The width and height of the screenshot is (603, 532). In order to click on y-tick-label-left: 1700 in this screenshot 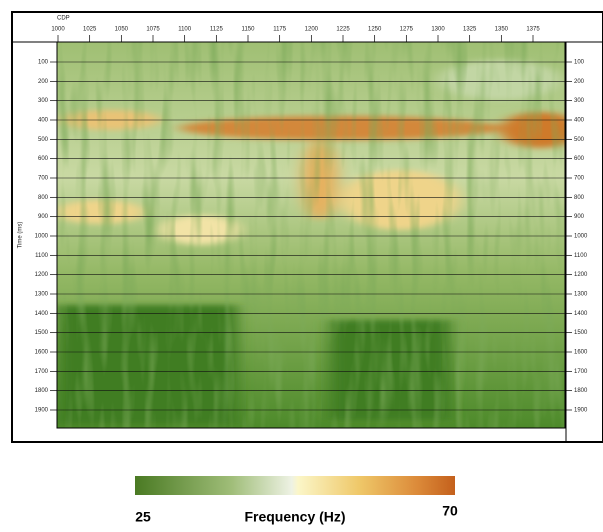, I will do `click(42, 372)`.